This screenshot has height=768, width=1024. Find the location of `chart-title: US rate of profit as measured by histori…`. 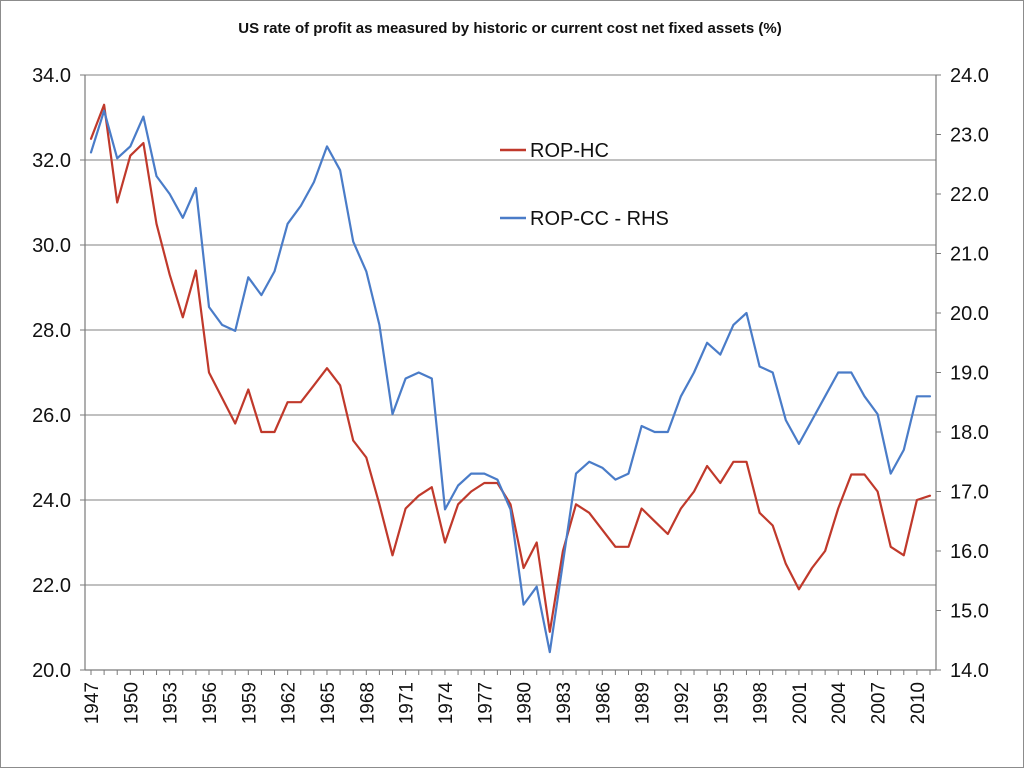

chart-title: US rate of profit as measured by histori… is located at coordinates (509, 28).